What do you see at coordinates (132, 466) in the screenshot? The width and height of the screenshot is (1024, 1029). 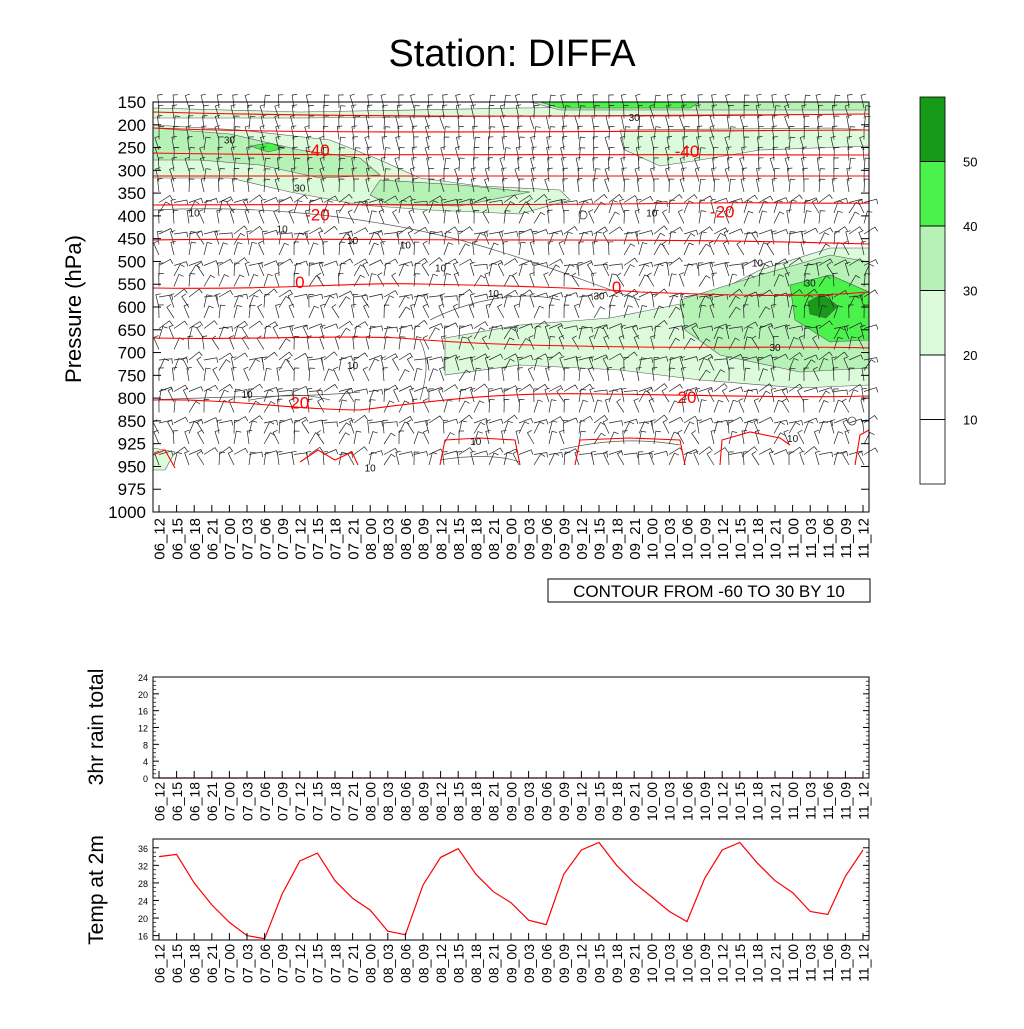 I see `pressure-tick-label: 950` at bounding box center [132, 466].